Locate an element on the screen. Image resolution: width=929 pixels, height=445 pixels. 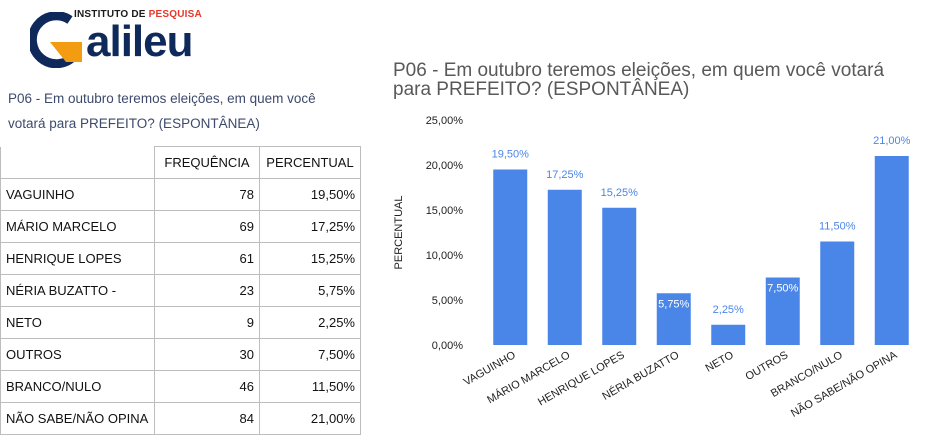
row-percentual: 11,50% is located at coordinates (310, 386).